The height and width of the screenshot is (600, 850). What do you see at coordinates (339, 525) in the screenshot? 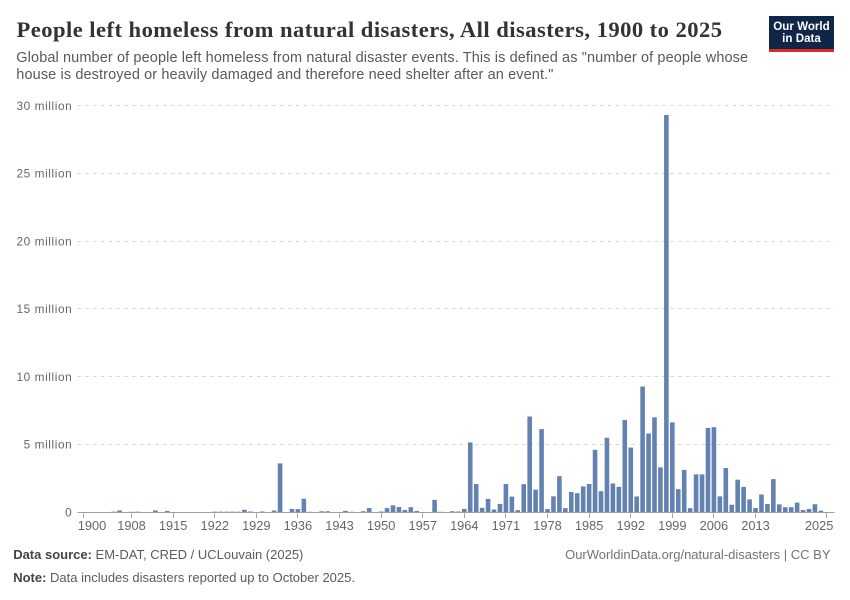
I see `svg-text: 1943` at bounding box center [339, 525].